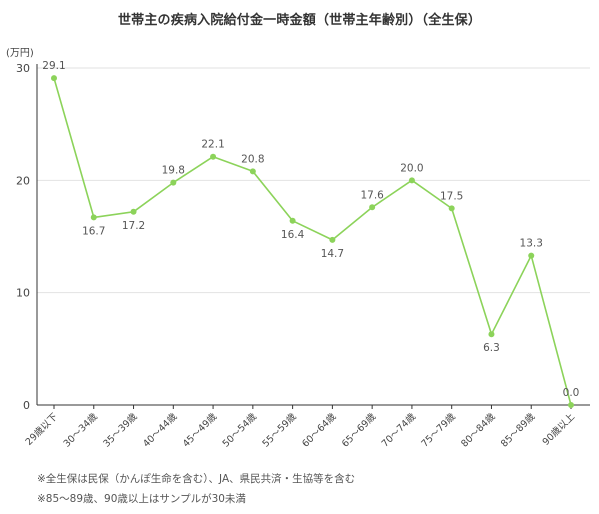 The height and width of the screenshot is (514, 599). I want to click on x-tick-label: 85〜89歳, so click(517, 429).